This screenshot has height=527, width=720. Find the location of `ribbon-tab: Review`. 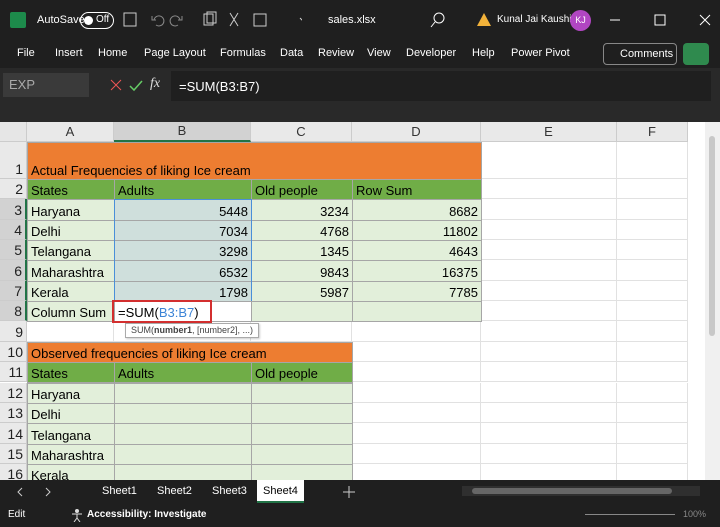

ribbon-tab: Review is located at coordinates (336, 53).